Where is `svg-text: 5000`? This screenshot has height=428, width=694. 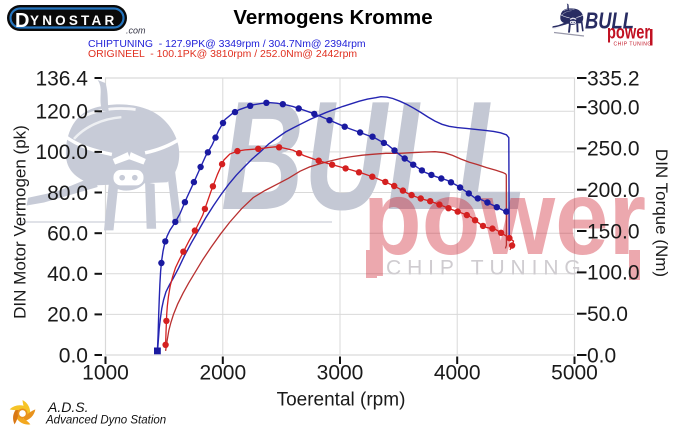
svg-text: 5000 is located at coordinates (574, 373).